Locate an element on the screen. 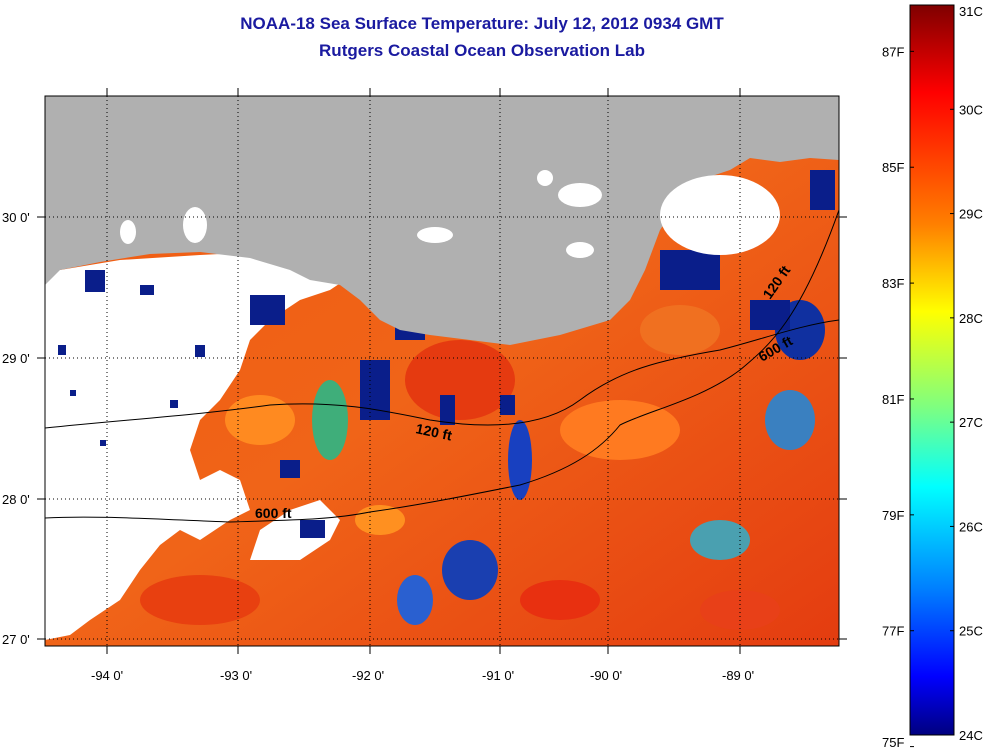 The image size is (992, 754). colorbar-fahrenheit-label: 85F is located at coordinates (893, 167).